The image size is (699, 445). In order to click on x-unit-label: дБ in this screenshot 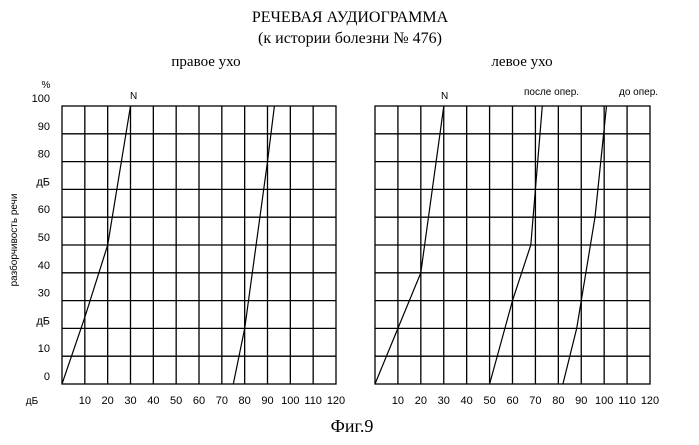, I will do `click(32, 401)`.